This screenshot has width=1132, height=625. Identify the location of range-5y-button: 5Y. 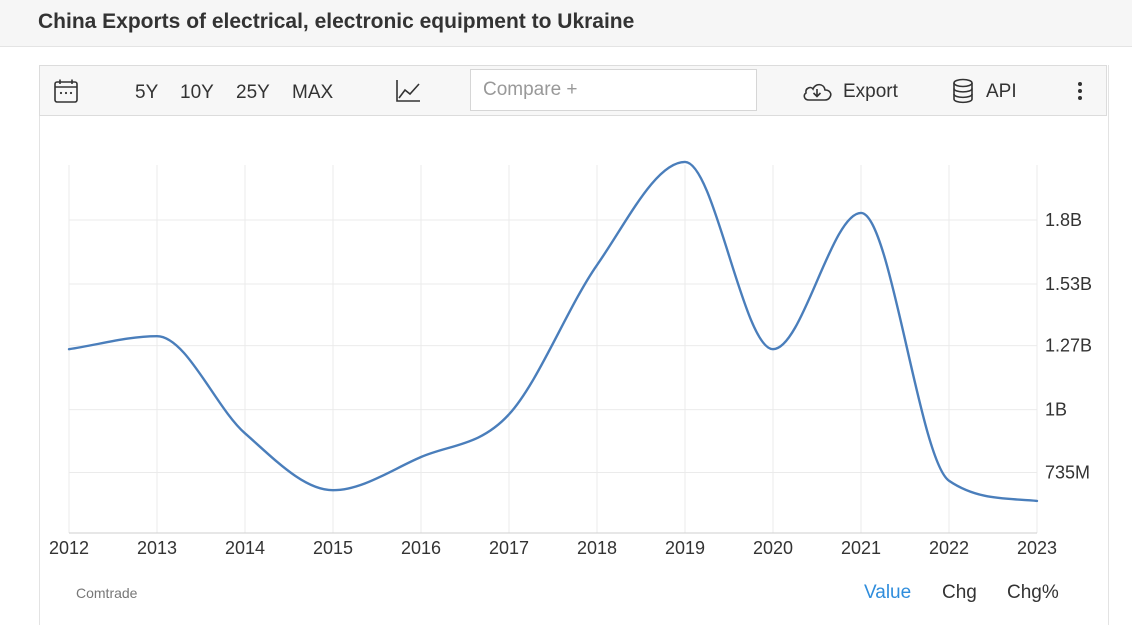
(147, 92).